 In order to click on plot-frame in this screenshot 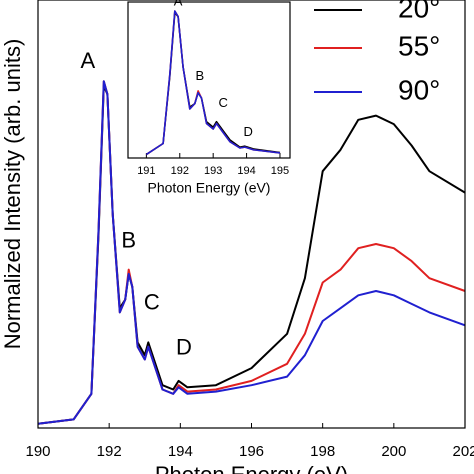, I will do `click(209, 80)`.